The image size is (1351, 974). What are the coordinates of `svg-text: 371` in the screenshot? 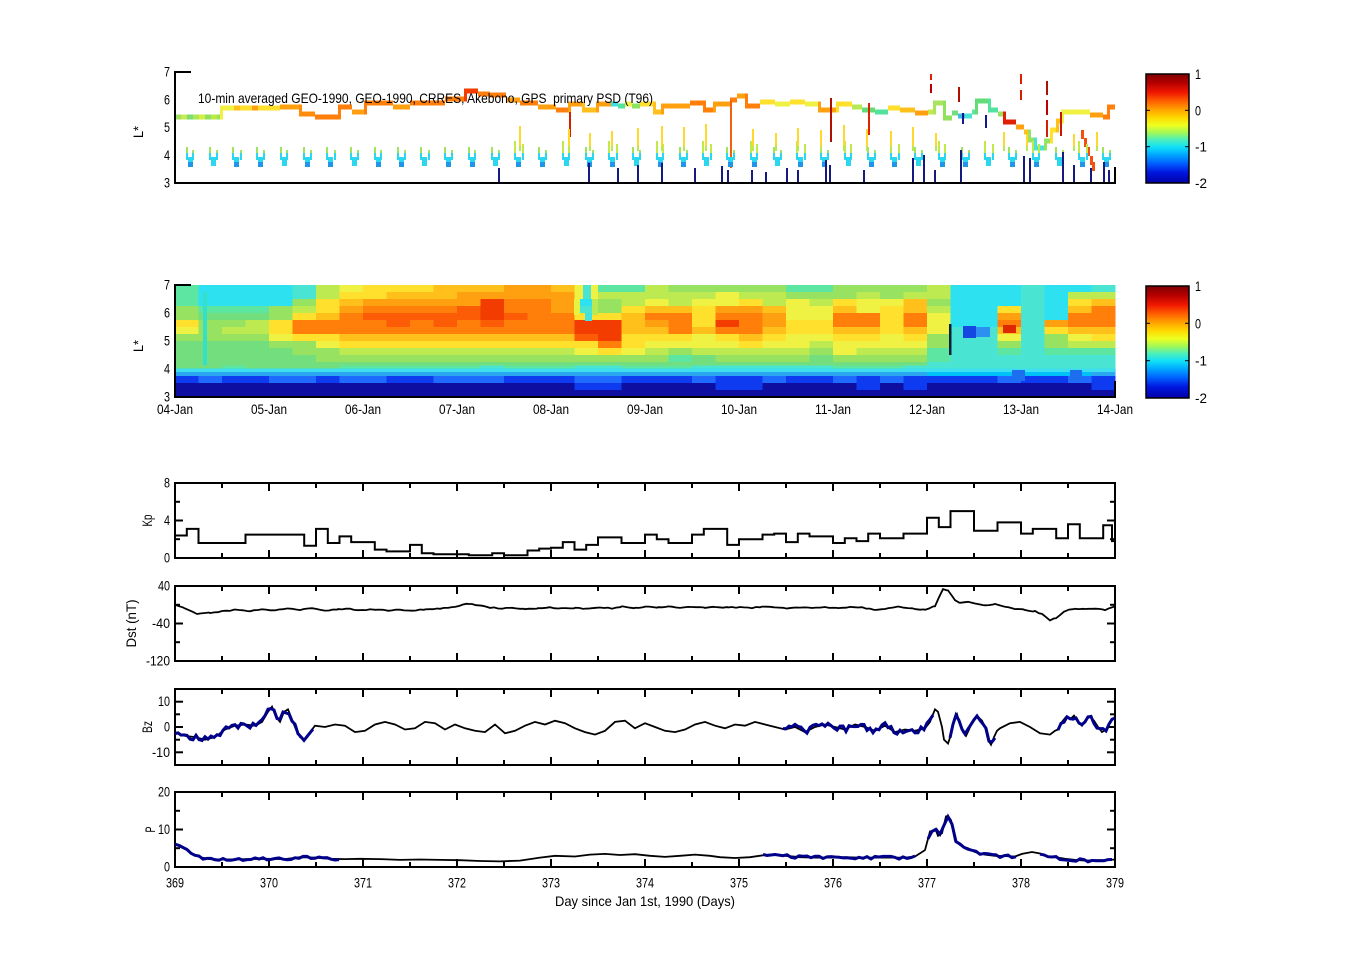 It's located at (363, 883).